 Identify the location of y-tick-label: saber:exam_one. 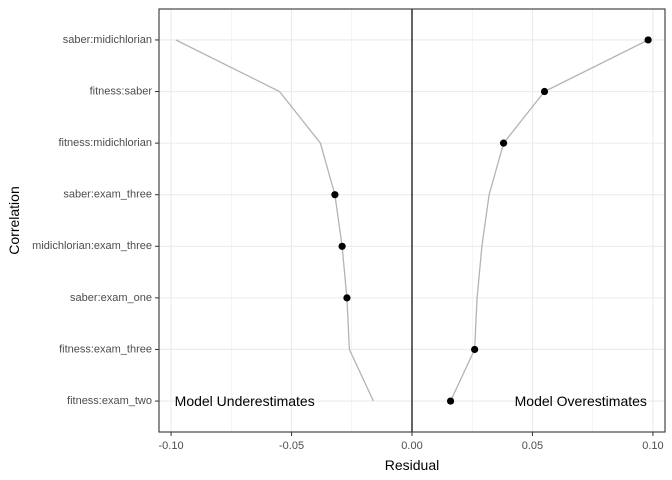
(111, 298).